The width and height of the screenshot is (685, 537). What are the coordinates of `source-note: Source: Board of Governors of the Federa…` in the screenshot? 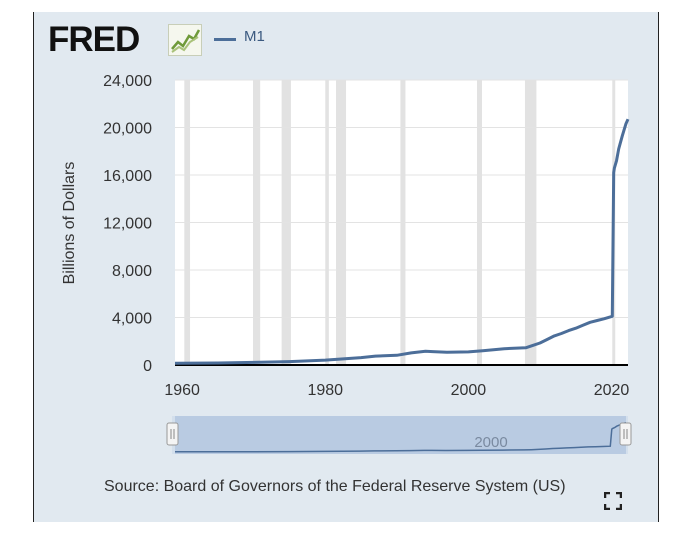 It's located at (335, 486).